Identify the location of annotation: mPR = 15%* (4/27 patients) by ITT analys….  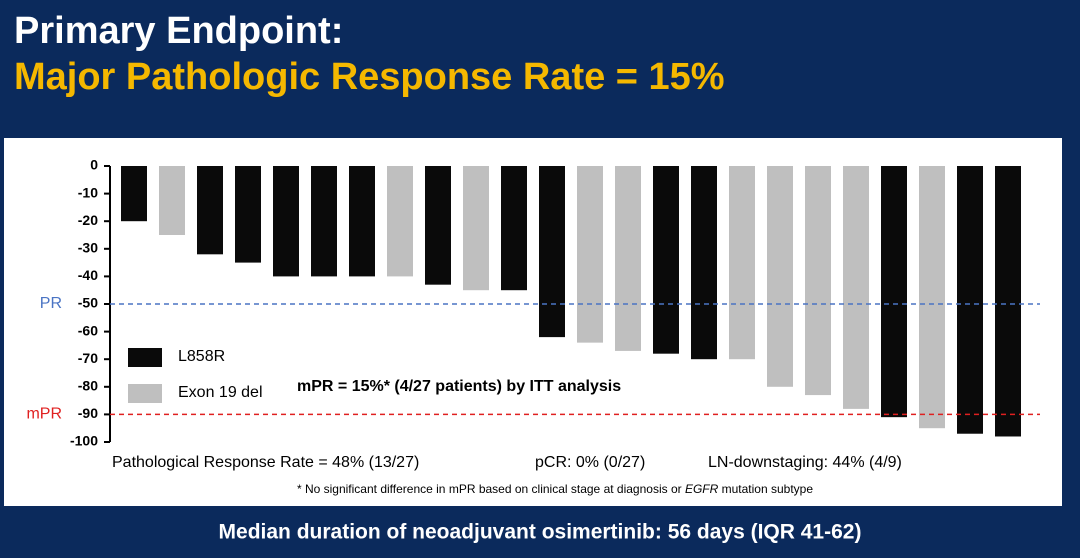
(459, 386).